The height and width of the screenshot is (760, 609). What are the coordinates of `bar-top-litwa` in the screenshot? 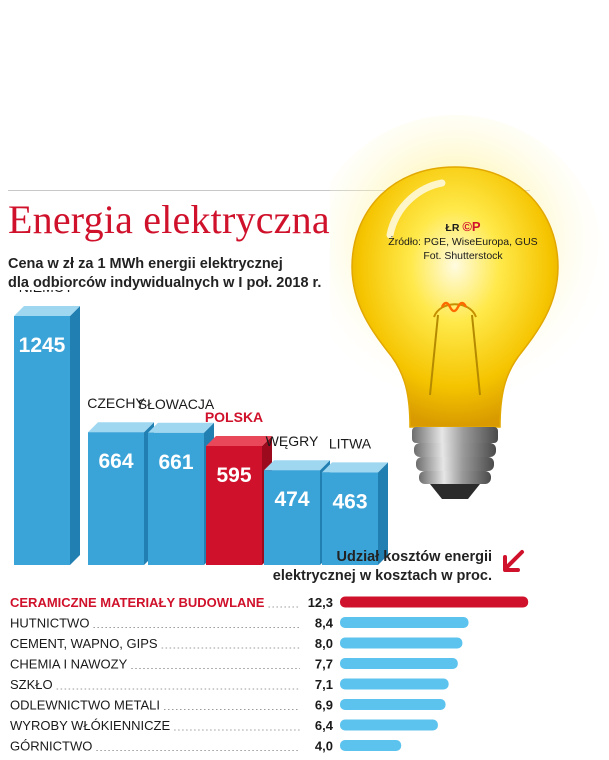 It's located at (355, 467).